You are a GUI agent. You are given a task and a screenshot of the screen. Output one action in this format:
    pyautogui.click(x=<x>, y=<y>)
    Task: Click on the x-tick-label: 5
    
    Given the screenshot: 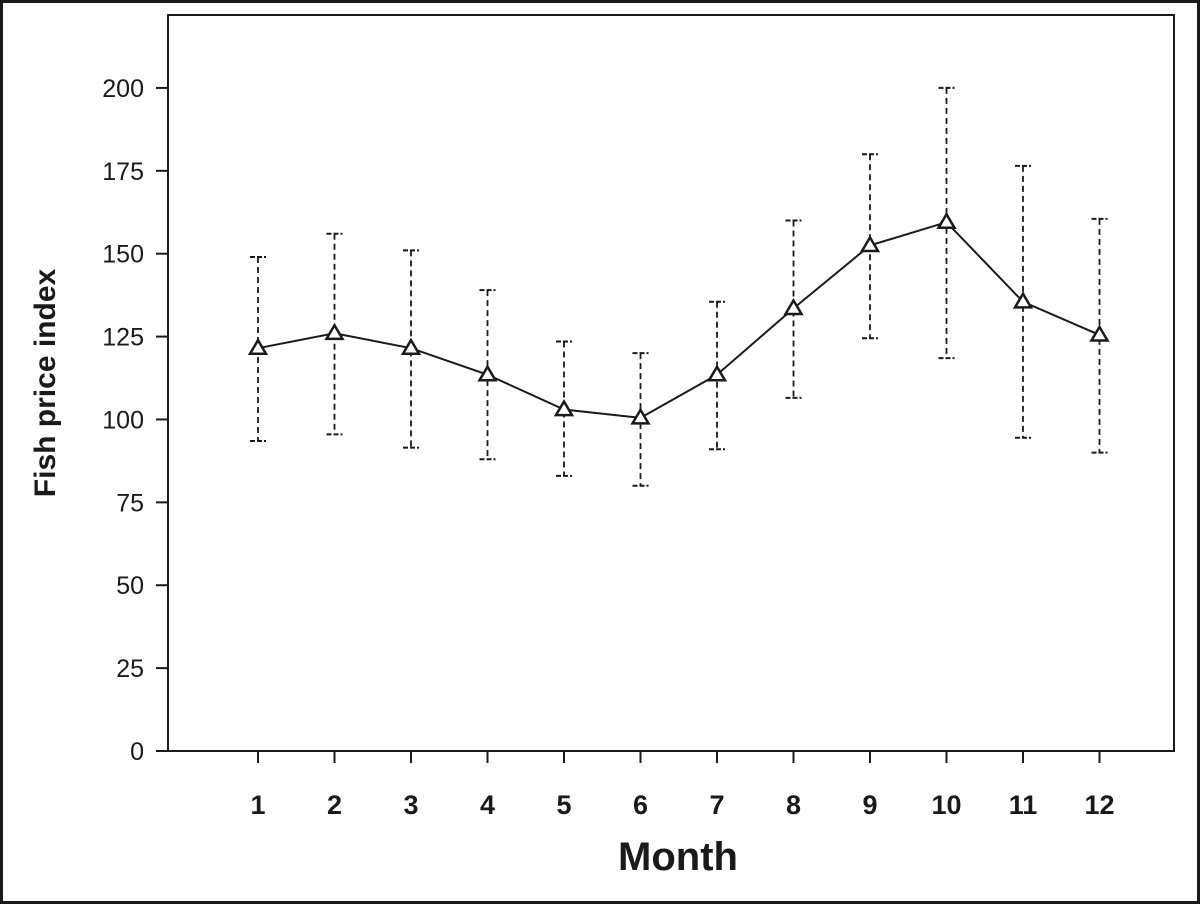 What is the action you would take?
    pyautogui.click(x=563, y=805)
    